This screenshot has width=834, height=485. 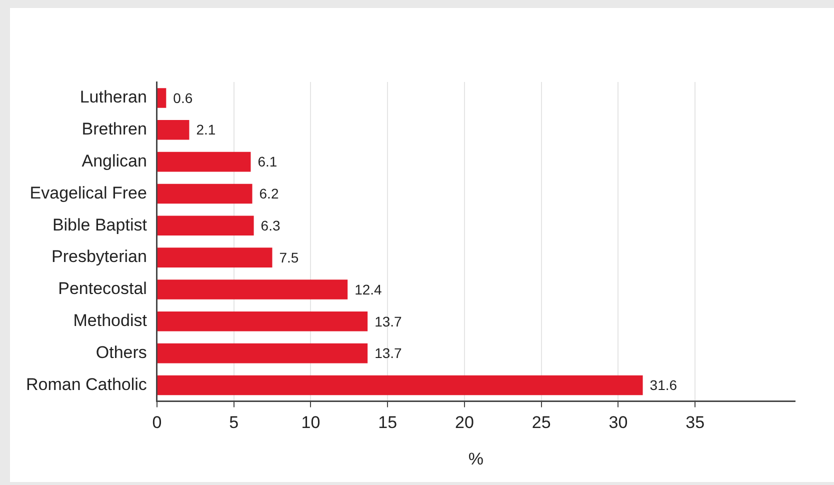 What do you see at coordinates (618, 422) in the screenshot?
I see `x-tick-label: 30` at bounding box center [618, 422].